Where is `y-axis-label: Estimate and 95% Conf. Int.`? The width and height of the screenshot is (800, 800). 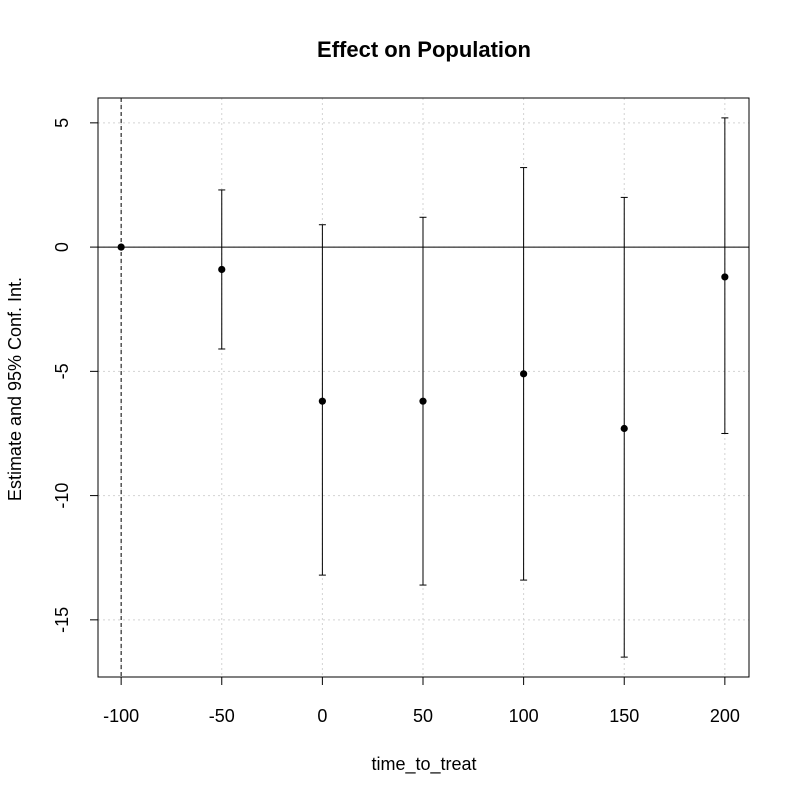 y-axis-label: Estimate and 95% Conf. Int. is located at coordinates (15, 389).